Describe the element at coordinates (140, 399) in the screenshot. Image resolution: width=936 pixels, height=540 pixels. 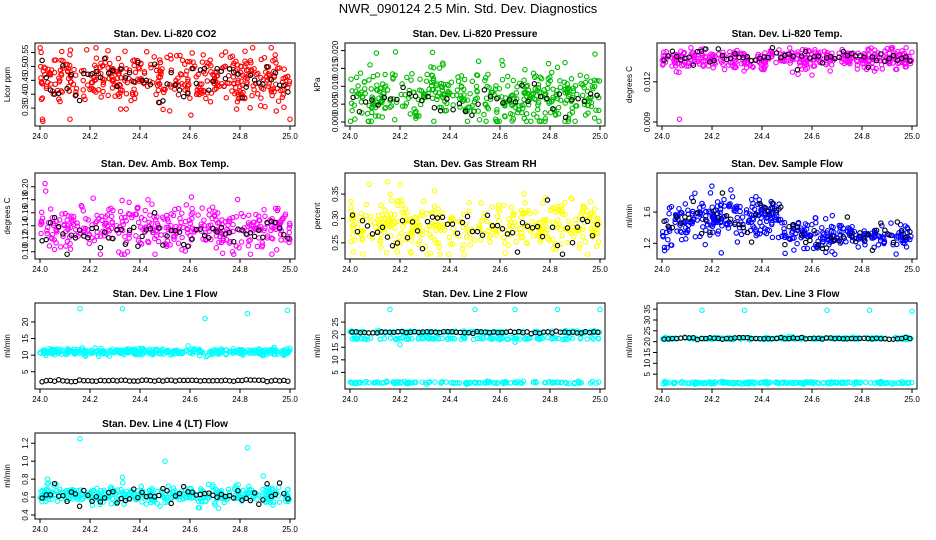
I see `x-tick-label: 24.4` at that location.